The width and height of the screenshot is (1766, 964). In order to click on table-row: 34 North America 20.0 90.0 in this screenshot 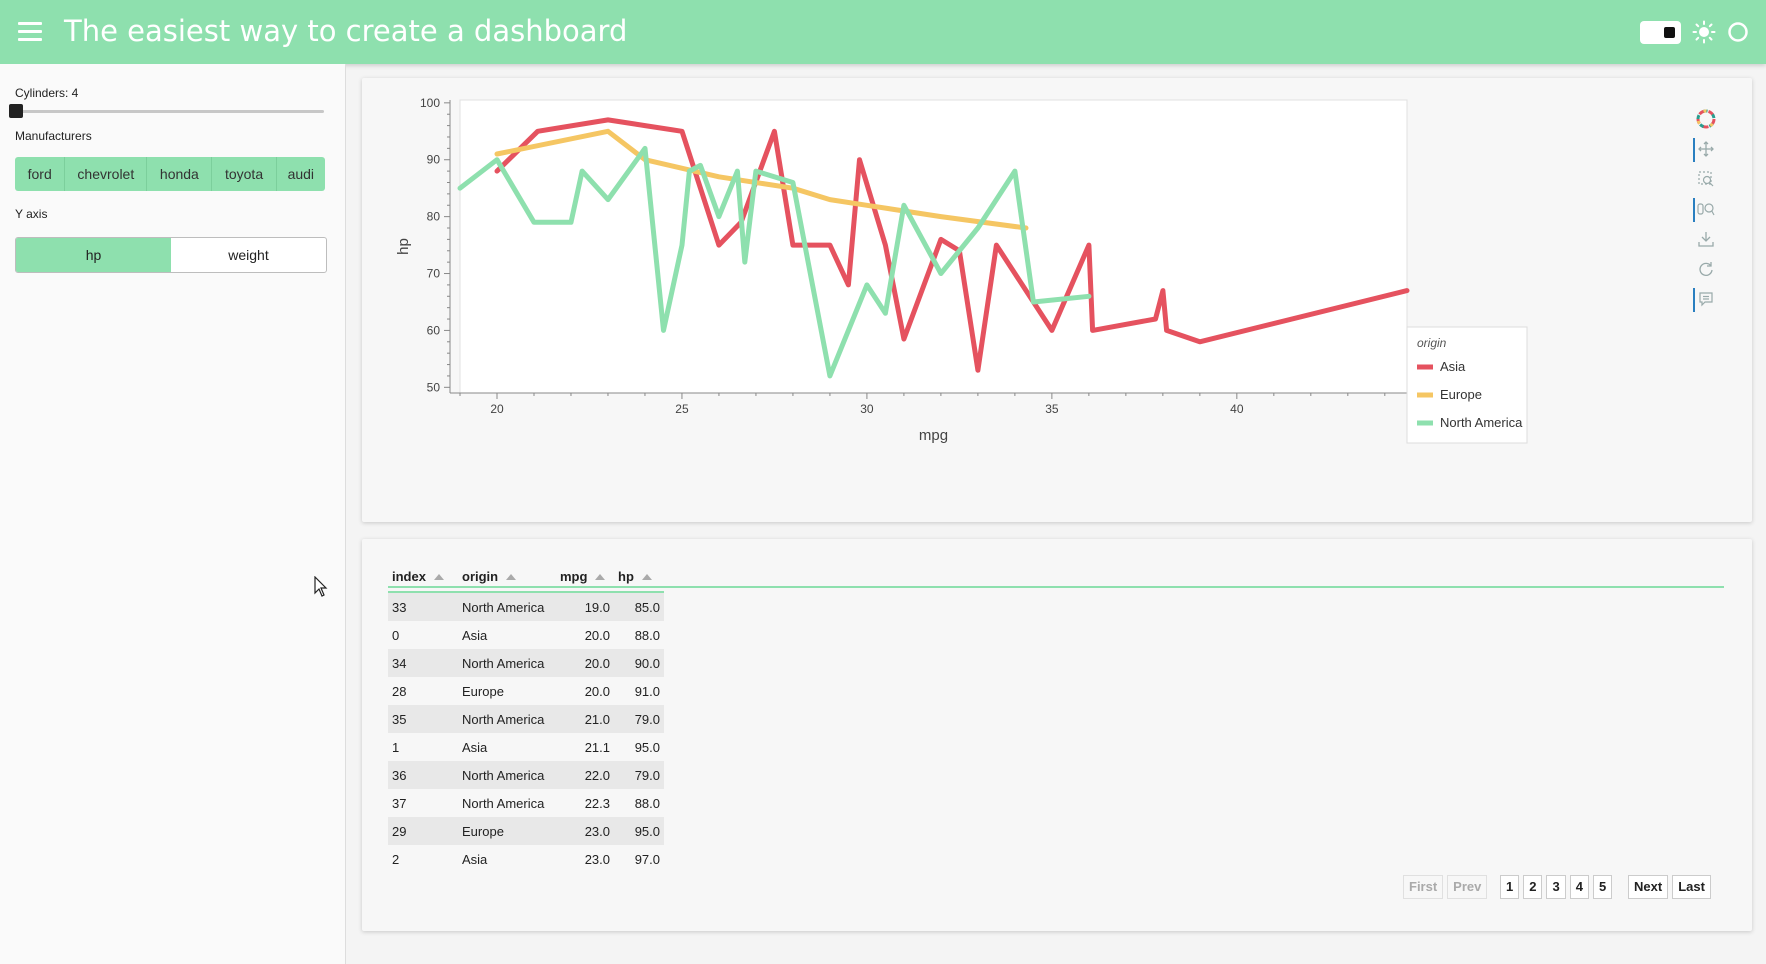, I will do `click(526, 663)`.